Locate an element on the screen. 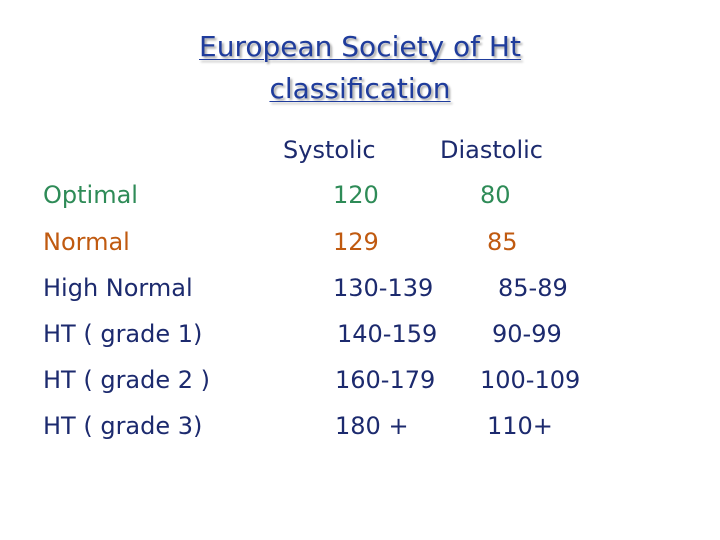  systolic-ht-grade-3: 180 + is located at coordinates (372, 426).